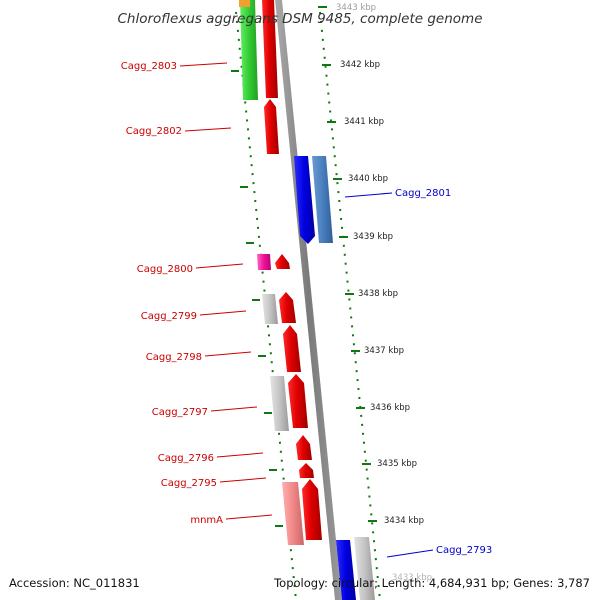 The image size is (600, 600). Describe the element at coordinates (384, 351) in the screenshot. I see `ruler-label: 3437 kbp` at that location.